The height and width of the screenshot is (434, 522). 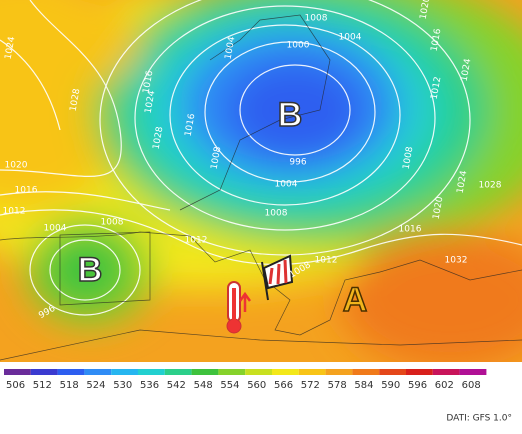 I want to click on scale-label: 518, so click(x=69, y=385).